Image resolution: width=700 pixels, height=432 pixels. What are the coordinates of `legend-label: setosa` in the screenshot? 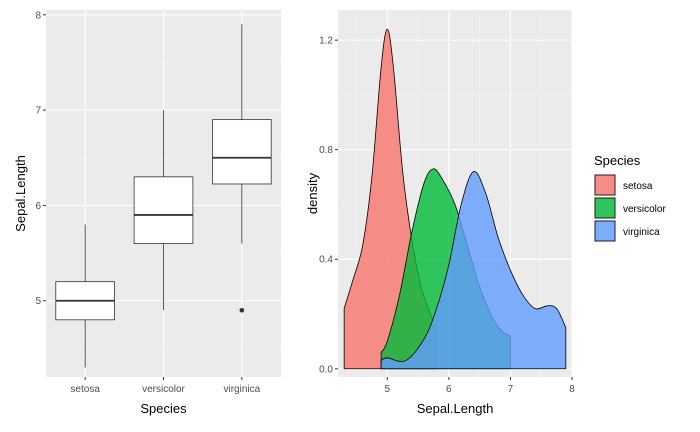 It's located at (638, 186).